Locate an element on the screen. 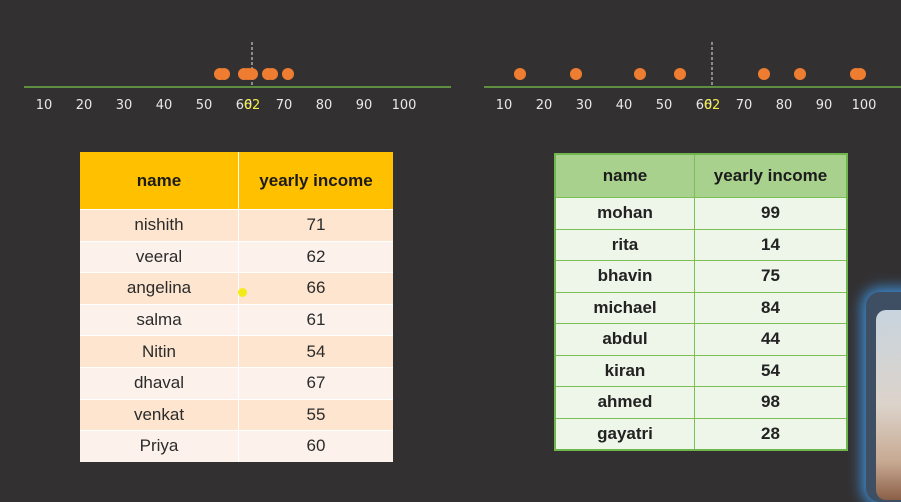 The height and width of the screenshot is (502, 901). income-cell: 66 is located at coordinates (315, 288).